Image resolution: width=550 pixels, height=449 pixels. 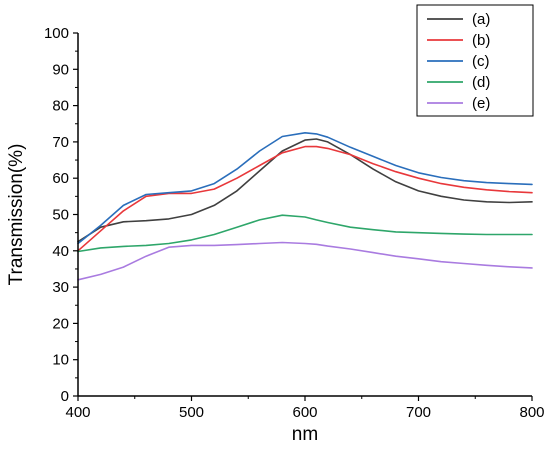 I want to click on y-tick-label: 80, so click(x=60, y=106).